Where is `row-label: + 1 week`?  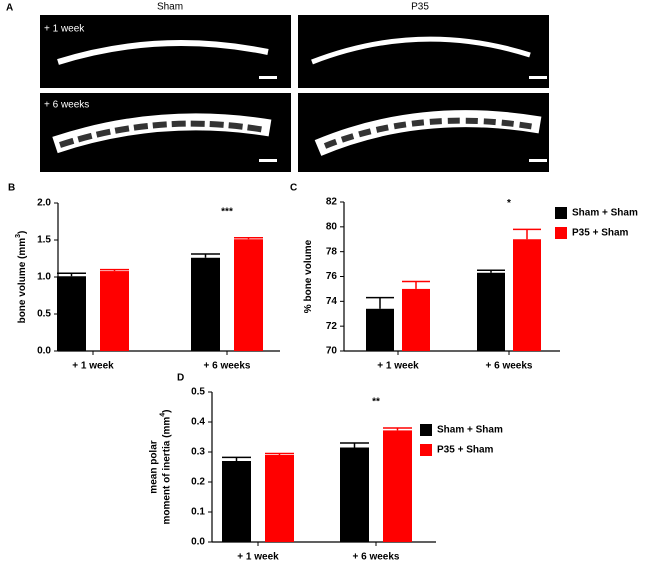 row-label: + 1 week is located at coordinates (64, 29).